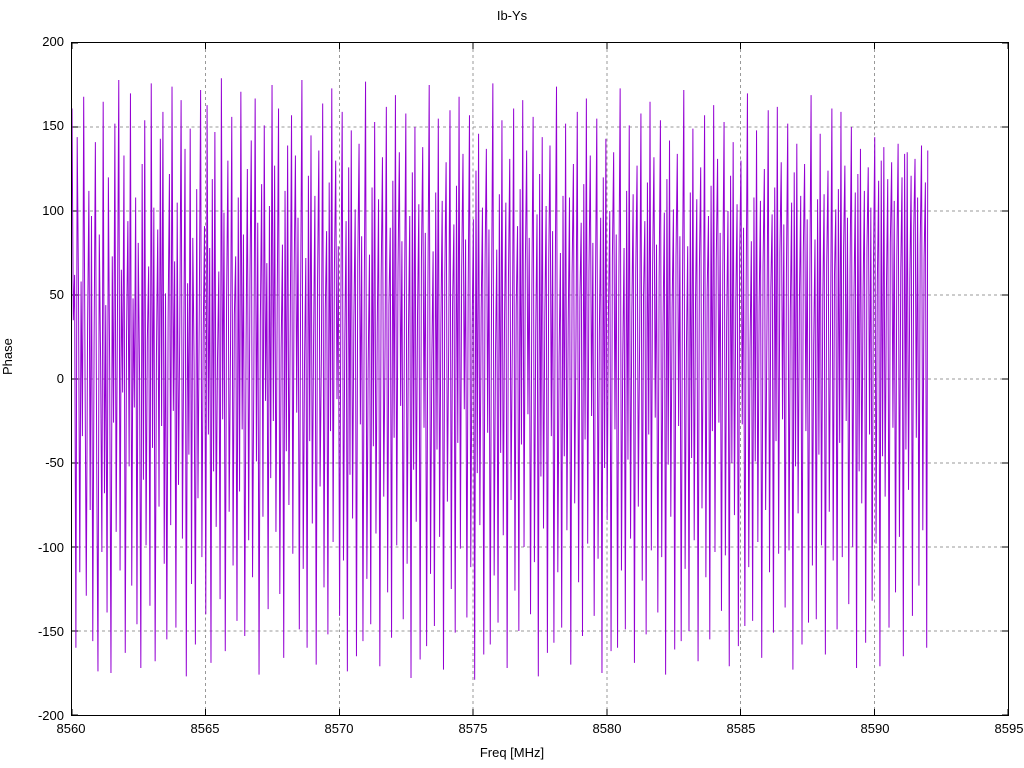 Image resolution: width=1024 pixels, height=768 pixels. I want to click on y-tick-label: -200, so click(50, 715).